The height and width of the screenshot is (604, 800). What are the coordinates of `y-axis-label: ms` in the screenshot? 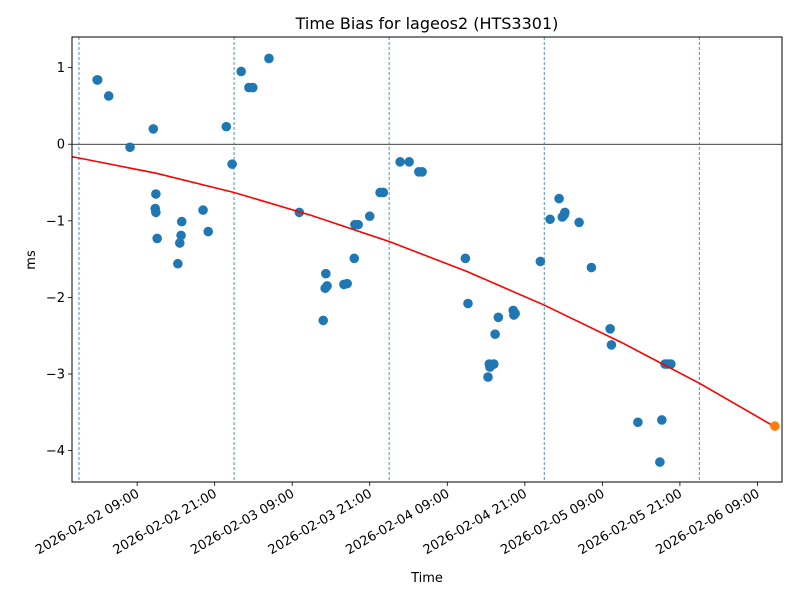 It's located at (31, 260).